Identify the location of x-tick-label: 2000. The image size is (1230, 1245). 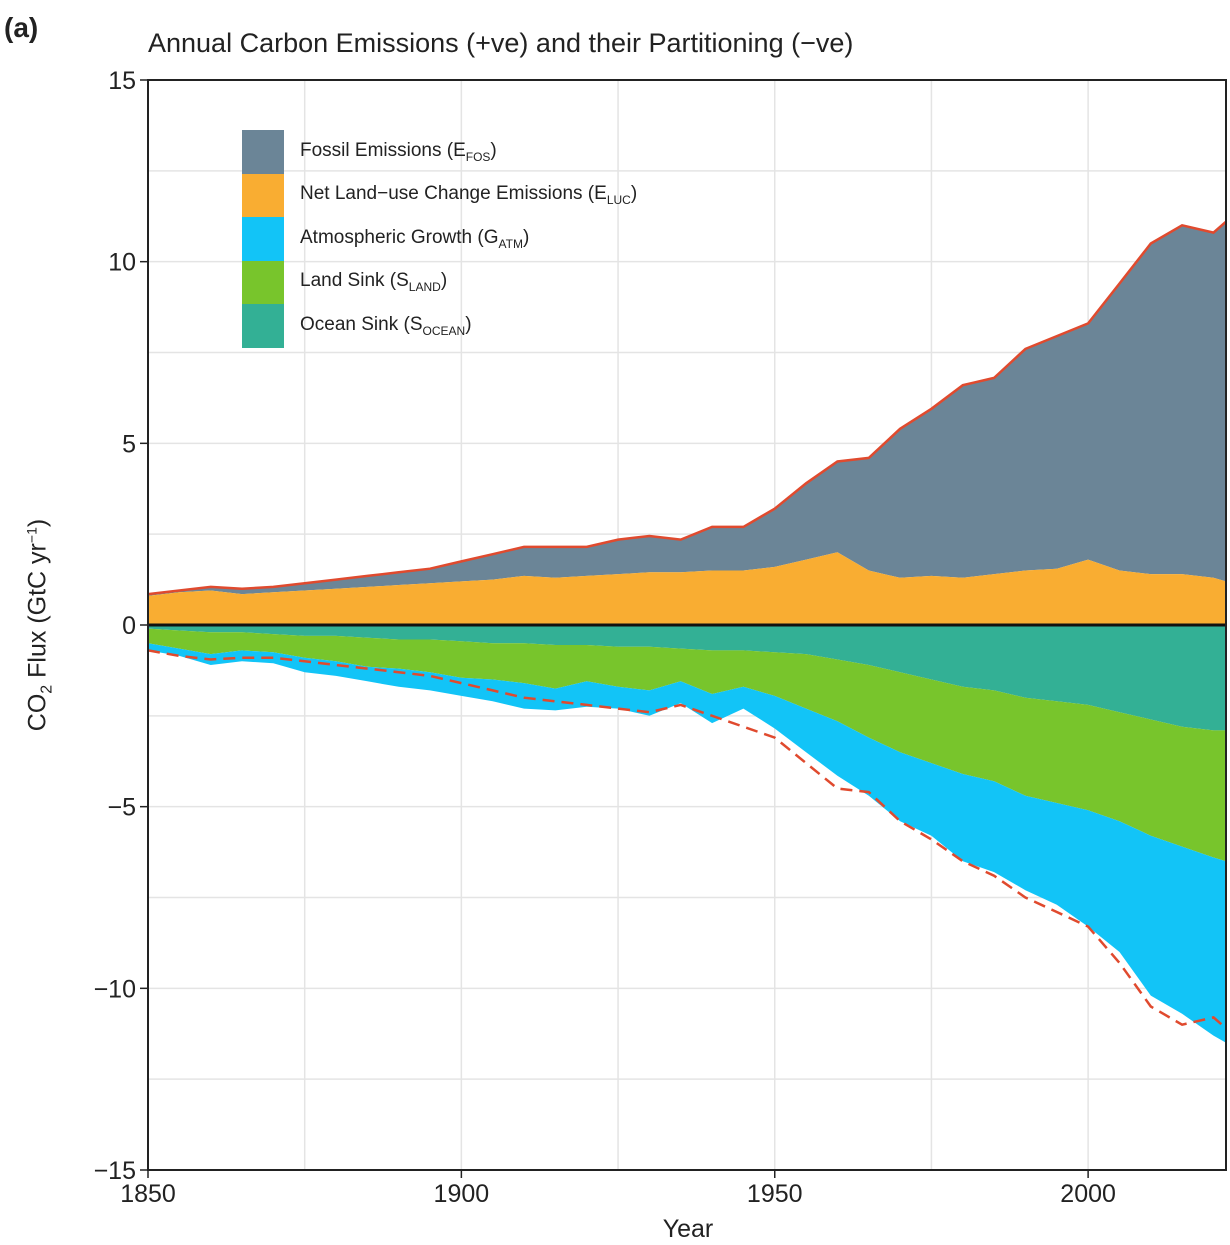
(1088, 1194).